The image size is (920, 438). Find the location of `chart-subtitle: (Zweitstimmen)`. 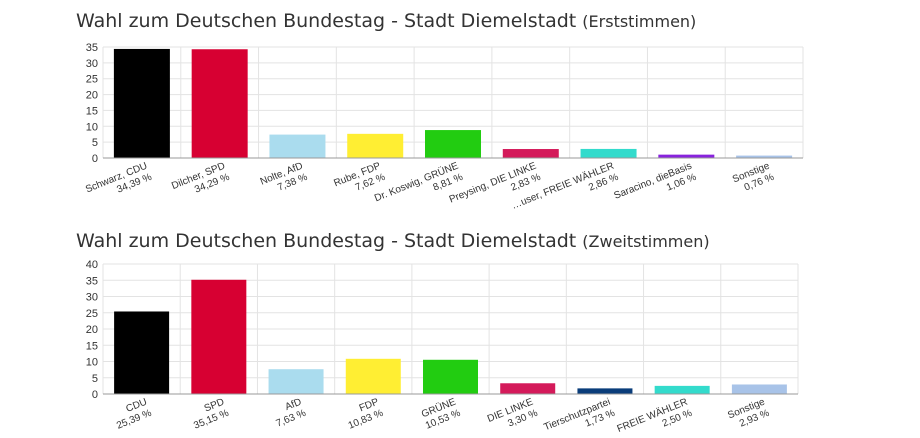

chart-subtitle: (Zweitstimmen) is located at coordinates (646, 241).